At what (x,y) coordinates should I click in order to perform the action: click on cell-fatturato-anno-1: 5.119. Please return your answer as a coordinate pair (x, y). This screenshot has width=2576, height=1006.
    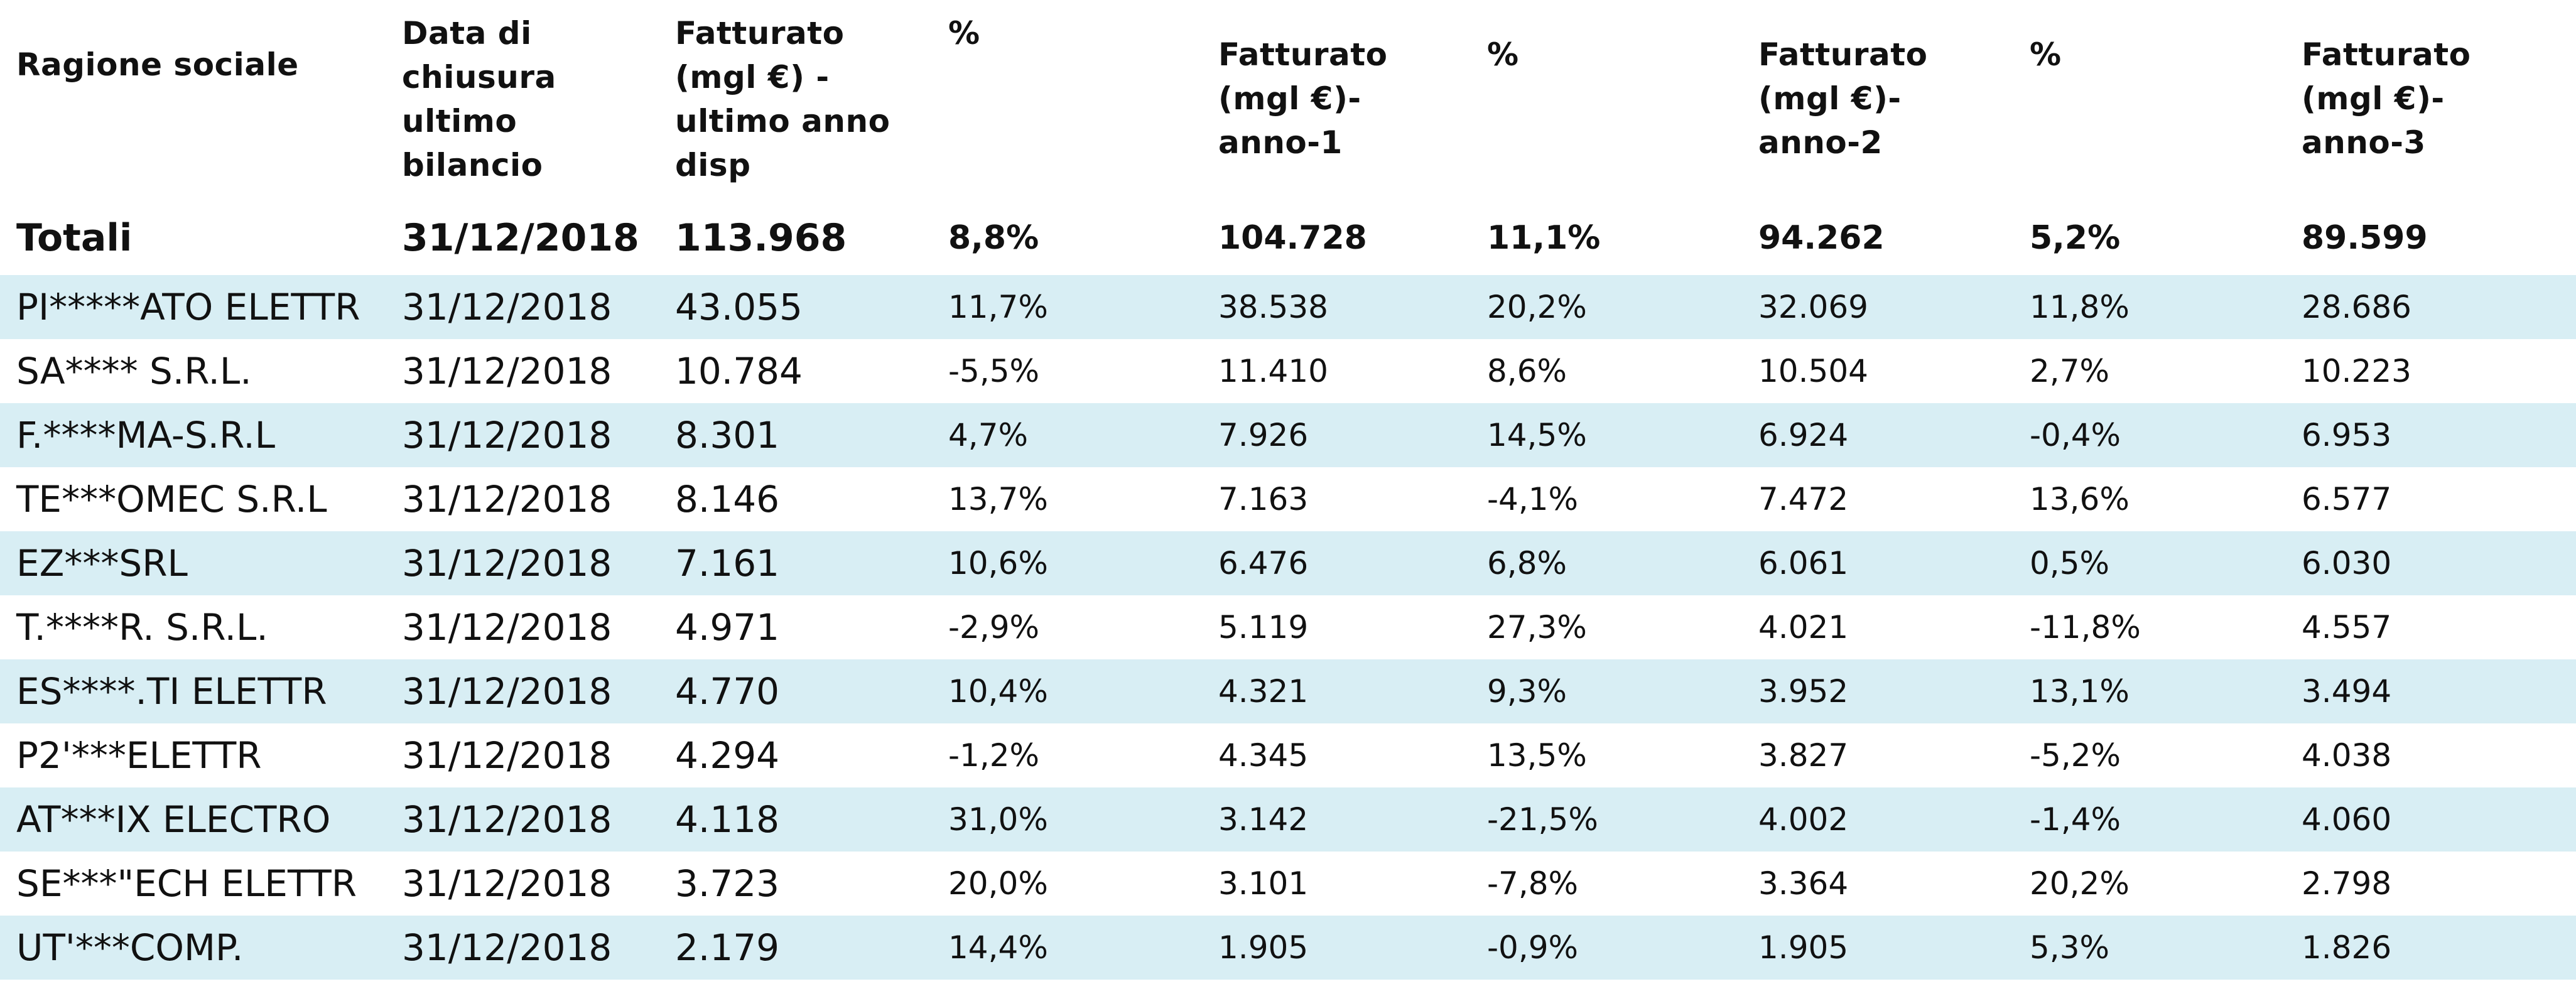
    Looking at the image, I should click on (1263, 627).